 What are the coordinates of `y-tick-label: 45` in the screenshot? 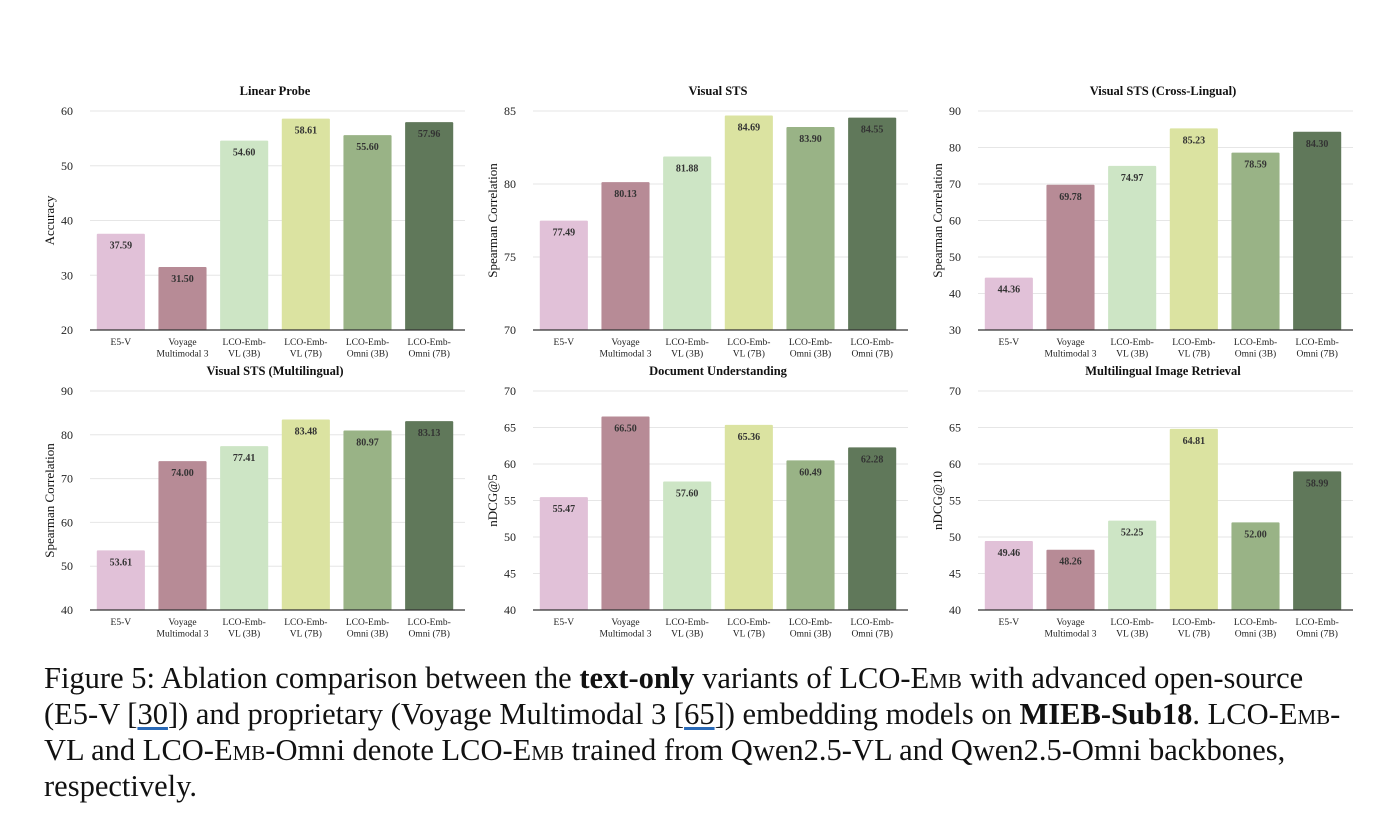 It's located at (955, 574).